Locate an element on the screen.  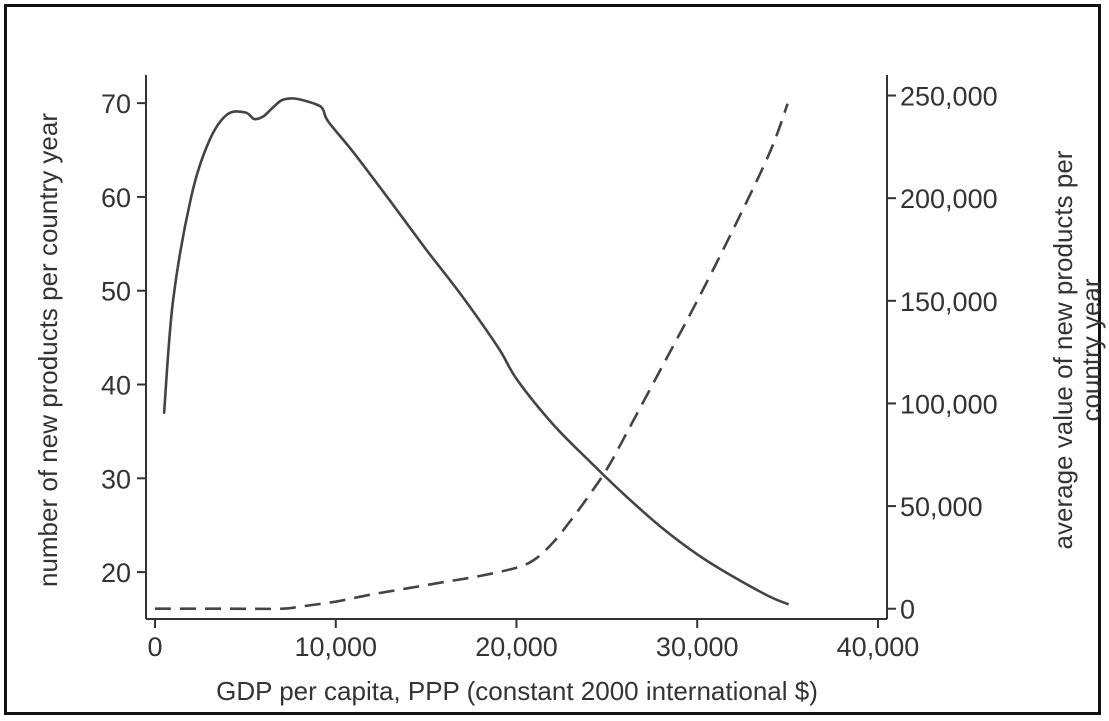
y-left-axis-label: number of new products per country year is located at coordinates (48, 350).